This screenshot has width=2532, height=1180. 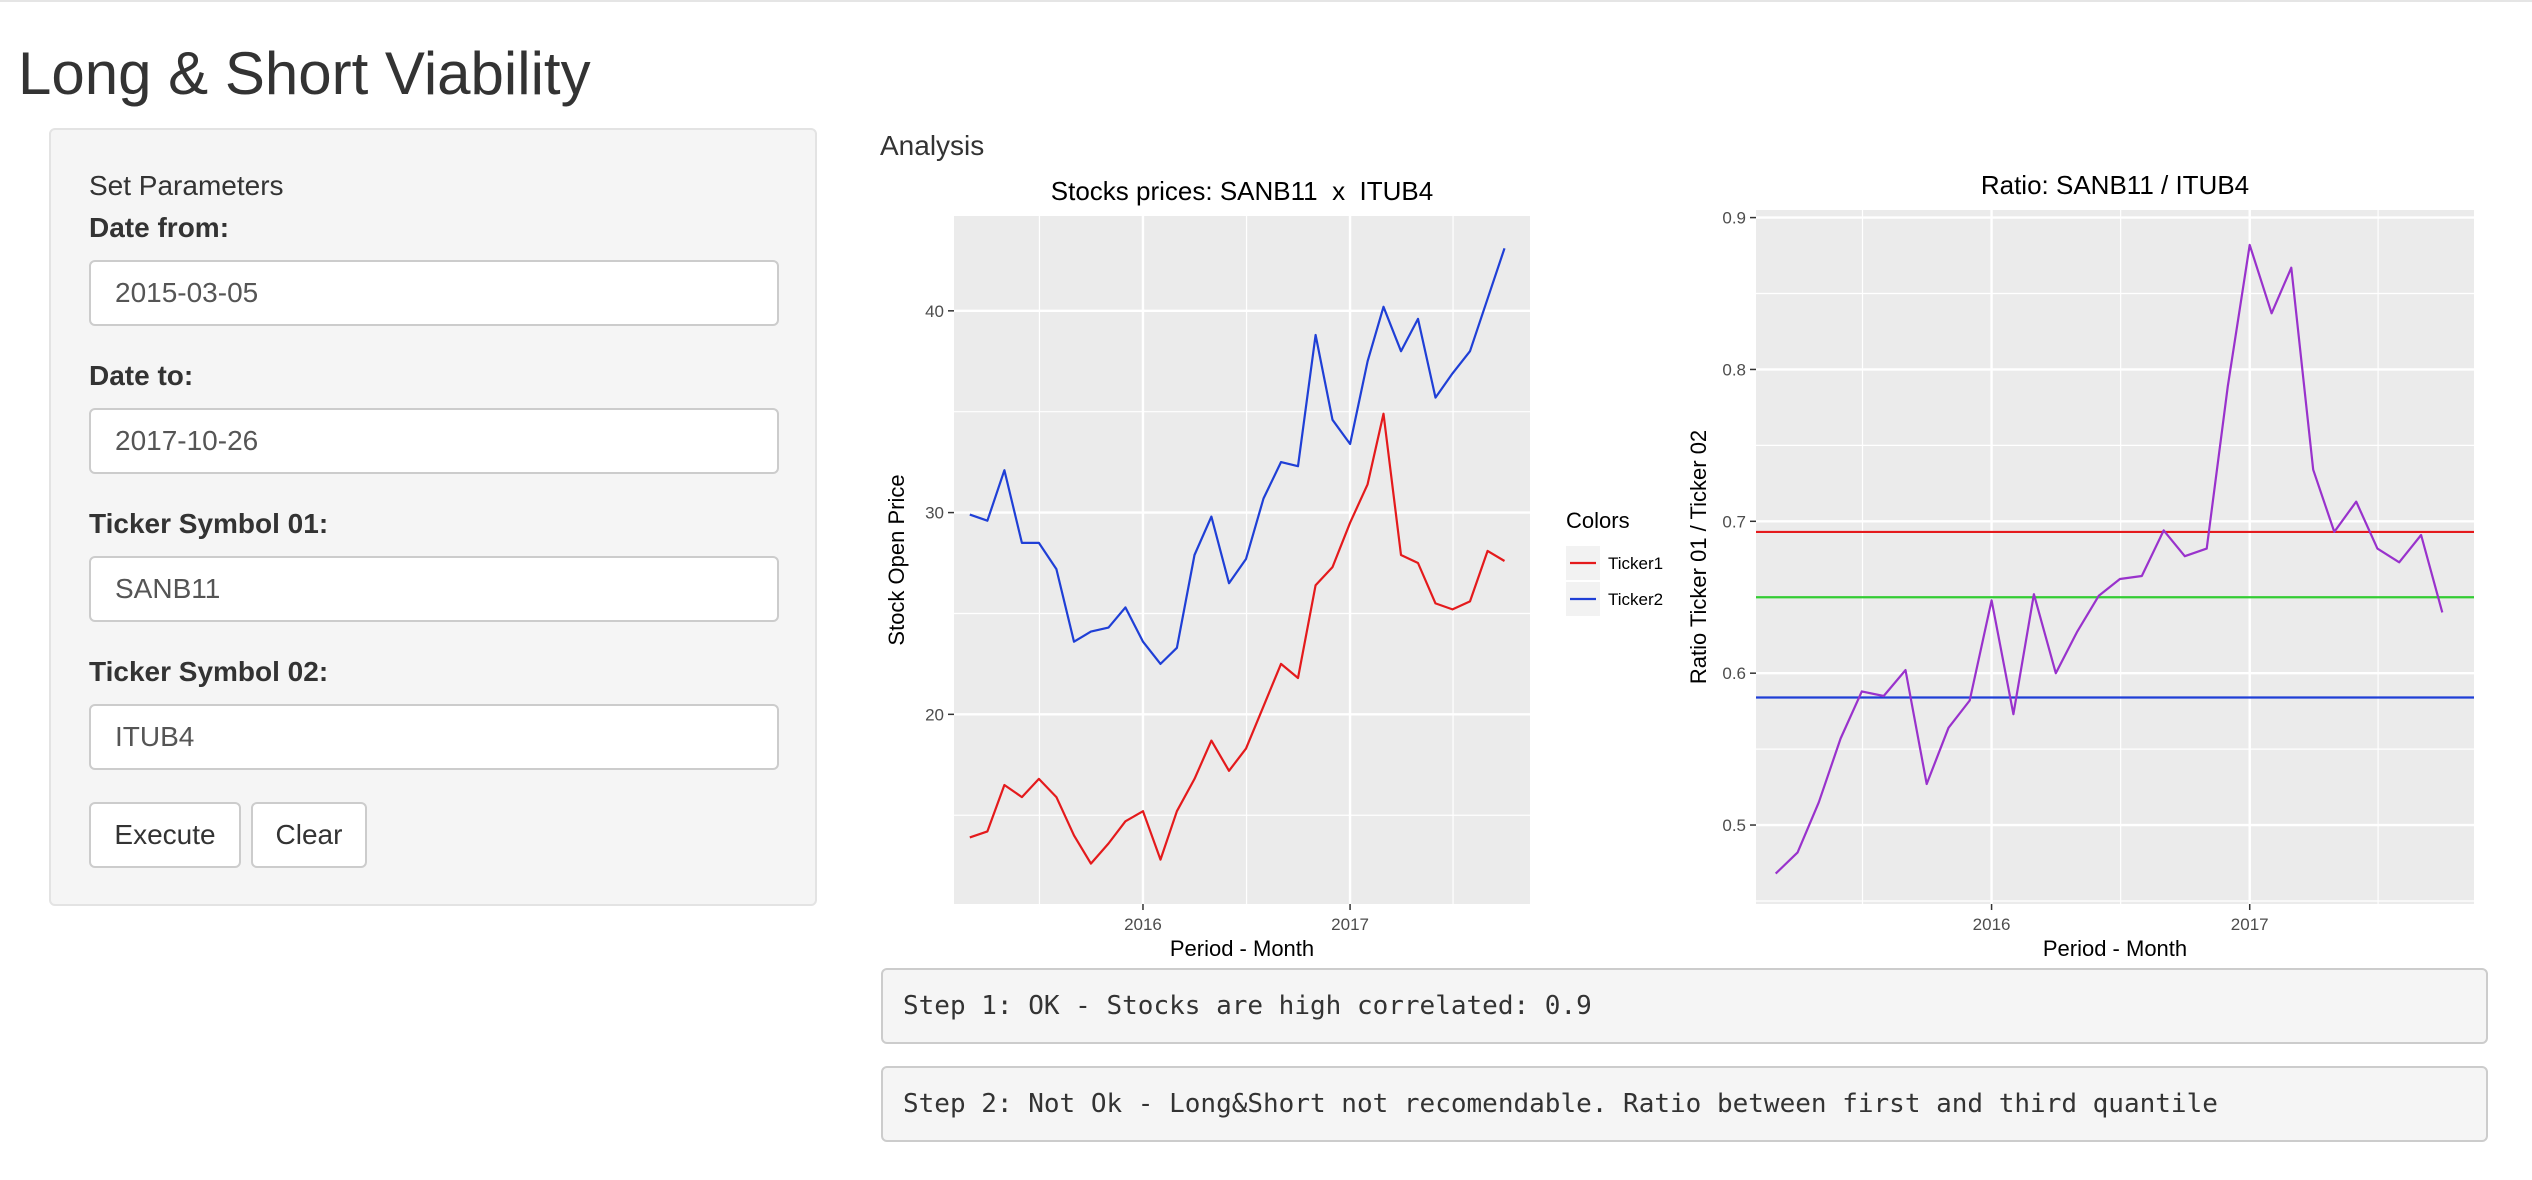 I want to click on y-tick-label: 0.9, so click(x=1734, y=218).